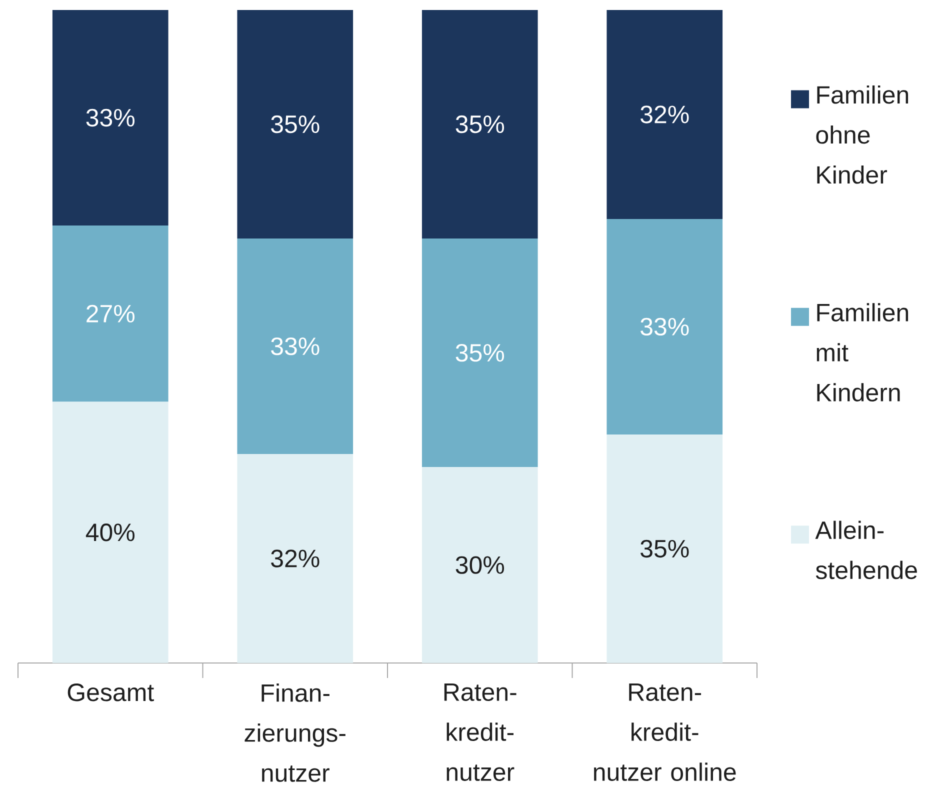 This screenshot has width=943, height=802. I want to click on legend-label: Familien mit Kindern, so click(862, 352).